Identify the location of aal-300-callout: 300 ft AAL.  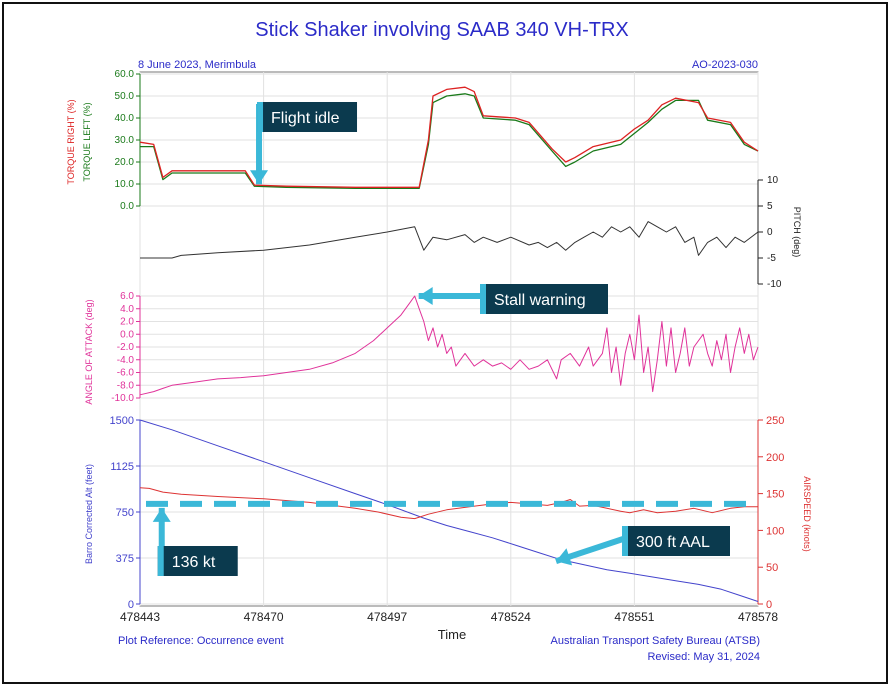
(676, 541).